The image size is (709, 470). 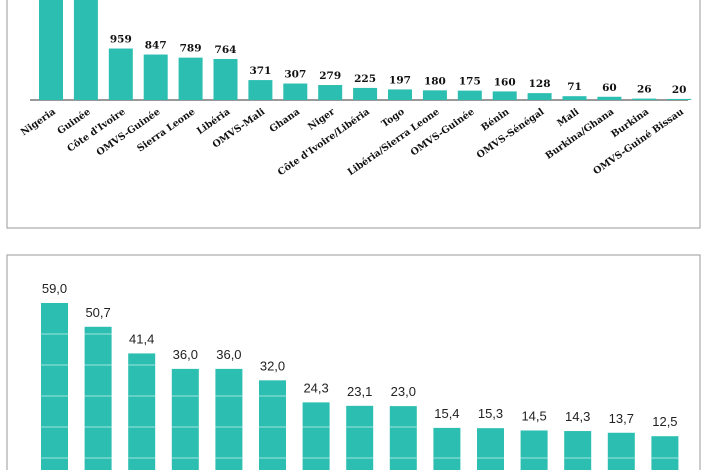 What do you see at coordinates (609, 88) in the screenshot?
I see `top-value-label: 60` at bounding box center [609, 88].